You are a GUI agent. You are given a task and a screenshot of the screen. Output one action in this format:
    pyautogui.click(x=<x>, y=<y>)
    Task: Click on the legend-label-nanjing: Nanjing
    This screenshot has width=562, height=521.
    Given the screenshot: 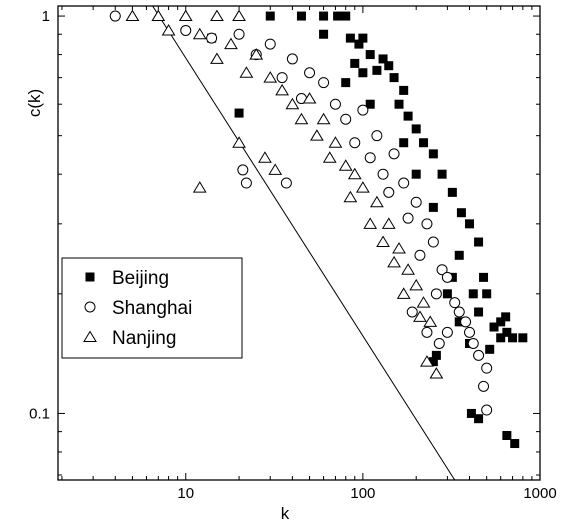 What is the action you would take?
    pyautogui.click(x=144, y=338)
    